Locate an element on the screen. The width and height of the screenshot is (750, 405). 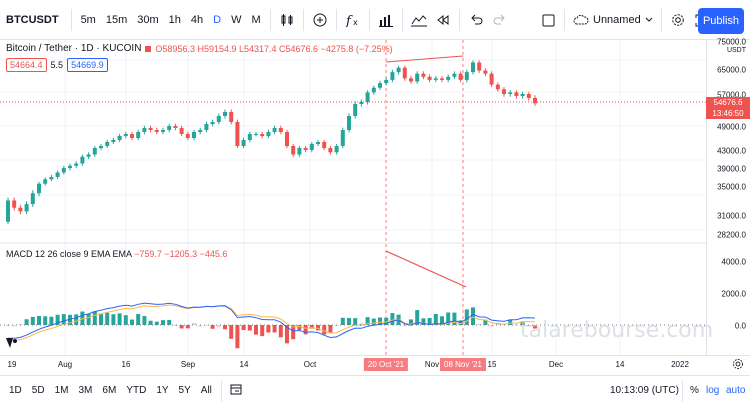
buy-price-box: 54669.9 is located at coordinates (87, 65).